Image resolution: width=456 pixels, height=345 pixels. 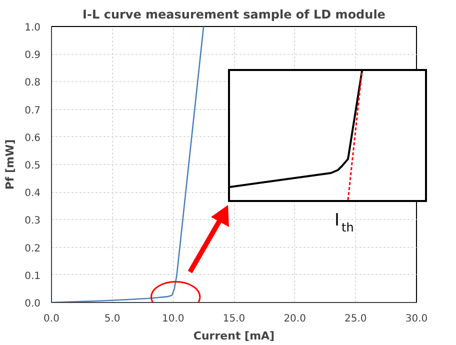 I want to click on chart-title: I-L curve measurement sample of LD module, so click(x=234, y=15).